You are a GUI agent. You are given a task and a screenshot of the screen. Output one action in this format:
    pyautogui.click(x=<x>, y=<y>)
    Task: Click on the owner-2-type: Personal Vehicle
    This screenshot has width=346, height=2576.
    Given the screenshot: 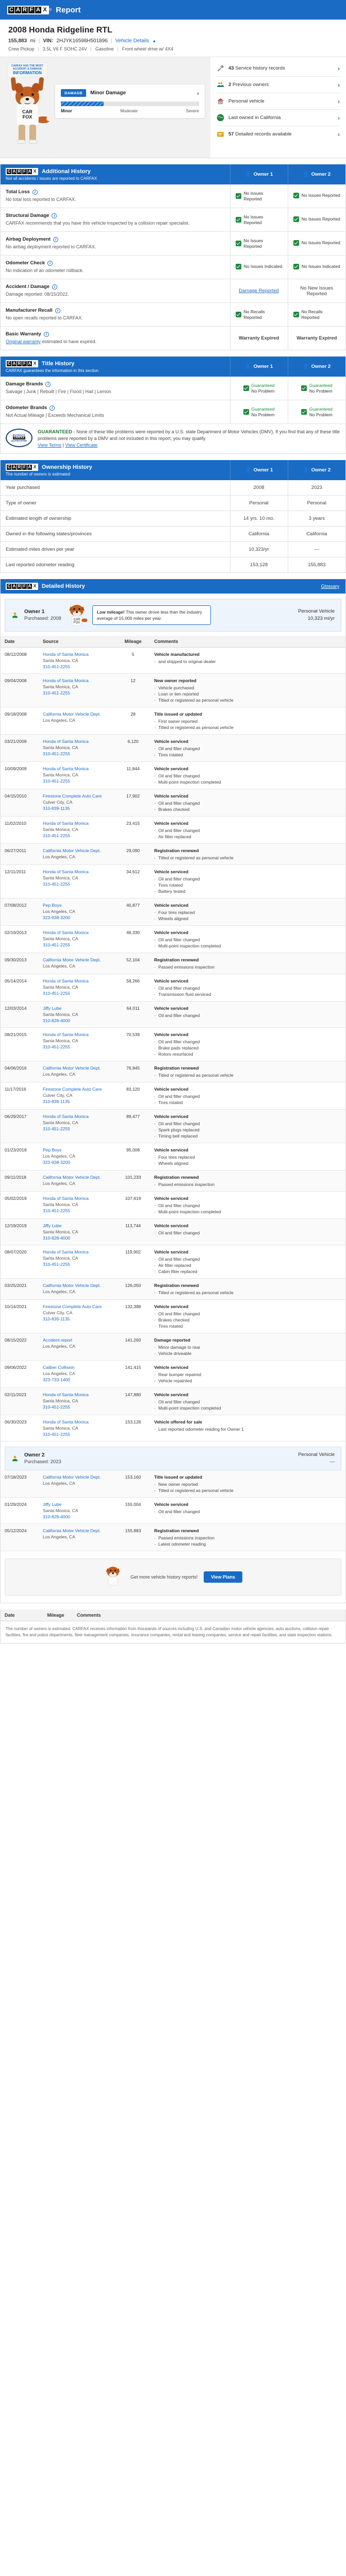 What is the action you would take?
    pyautogui.click(x=316, y=1455)
    